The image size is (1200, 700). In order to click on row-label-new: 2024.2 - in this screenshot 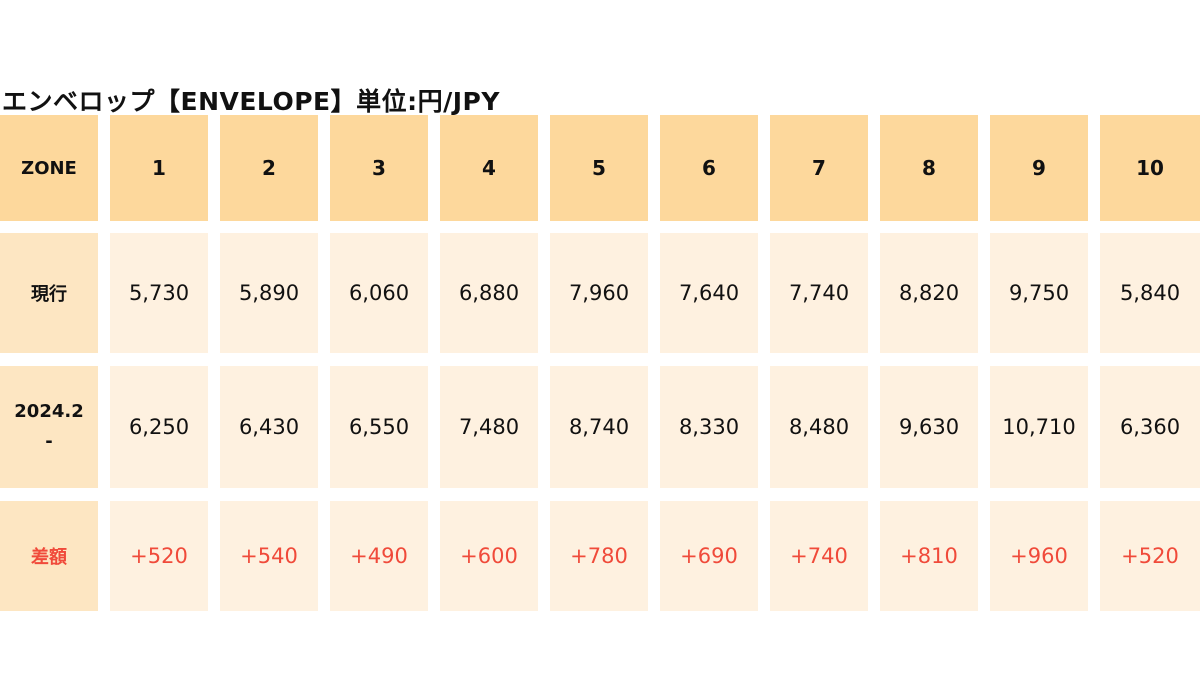, I will do `click(49, 427)`.